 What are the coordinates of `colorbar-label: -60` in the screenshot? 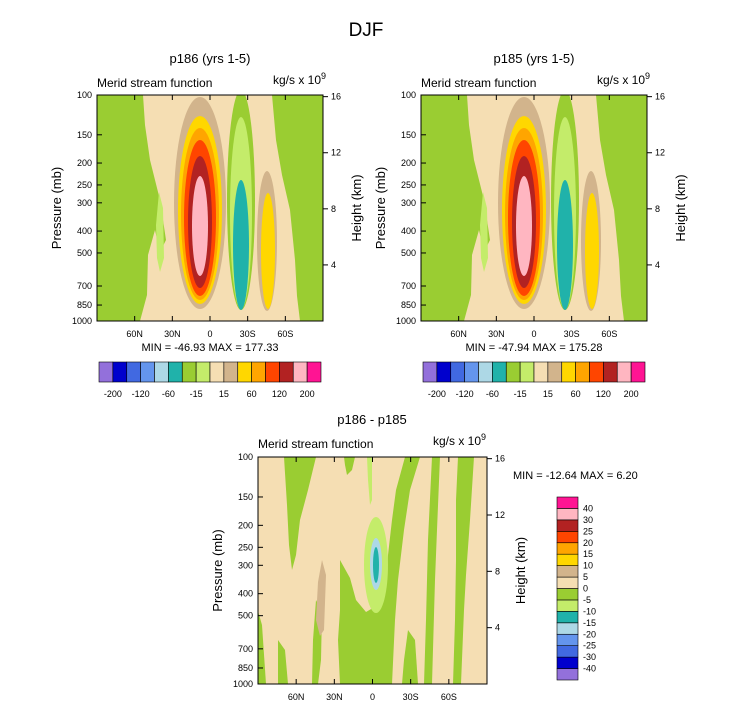 It's located at (492, 394).